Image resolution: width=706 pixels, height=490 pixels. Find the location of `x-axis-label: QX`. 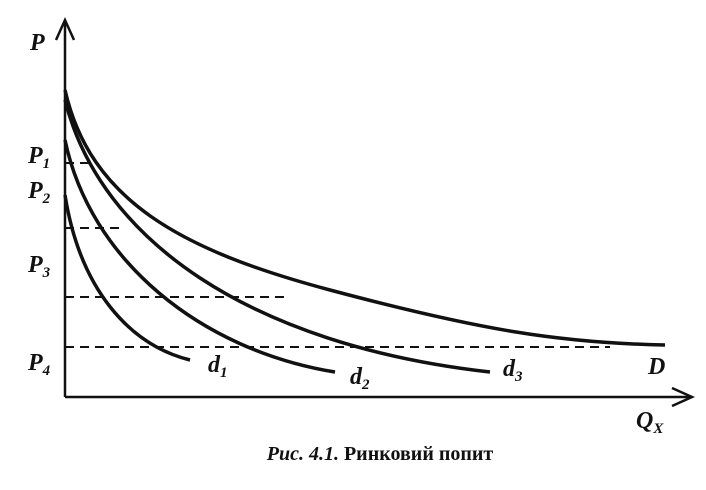

x-axis-label: QX is located at coordinates (650, 422).